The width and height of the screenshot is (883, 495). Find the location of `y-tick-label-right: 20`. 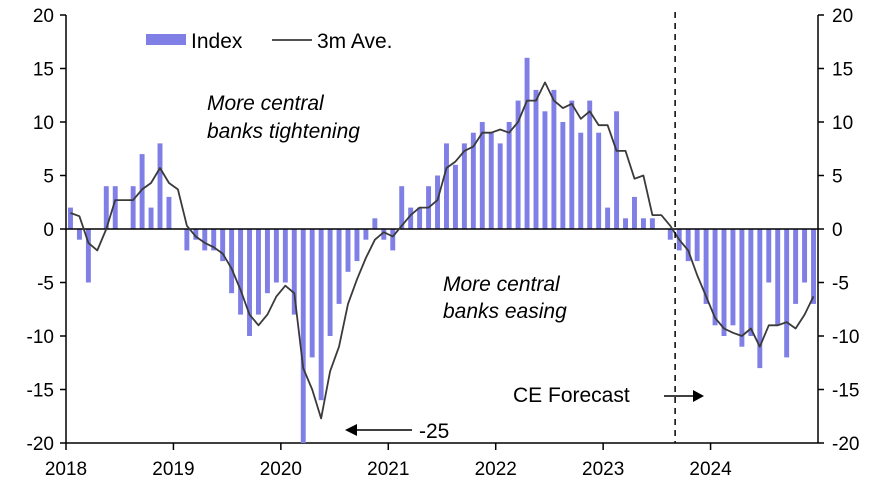

y-tick-label-right: 20 is located at coordinates (842, 16).